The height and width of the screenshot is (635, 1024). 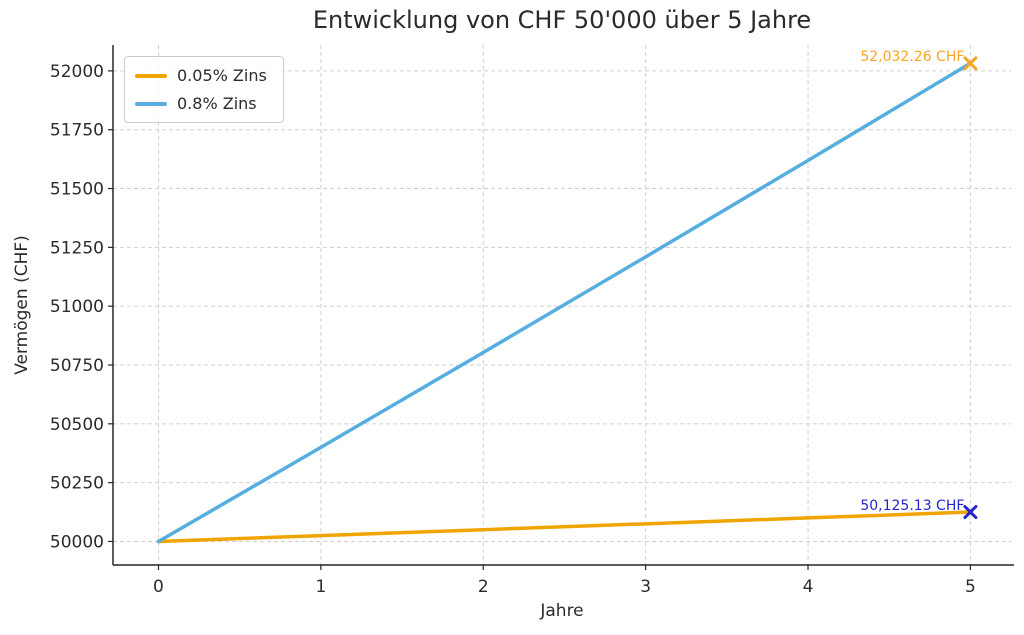 What do you see at coordinates (912, 57) in the screenshot?
I see `annotation-final-value-high-interest: 52,032.26 CHF` at bounding box center [912, 57].